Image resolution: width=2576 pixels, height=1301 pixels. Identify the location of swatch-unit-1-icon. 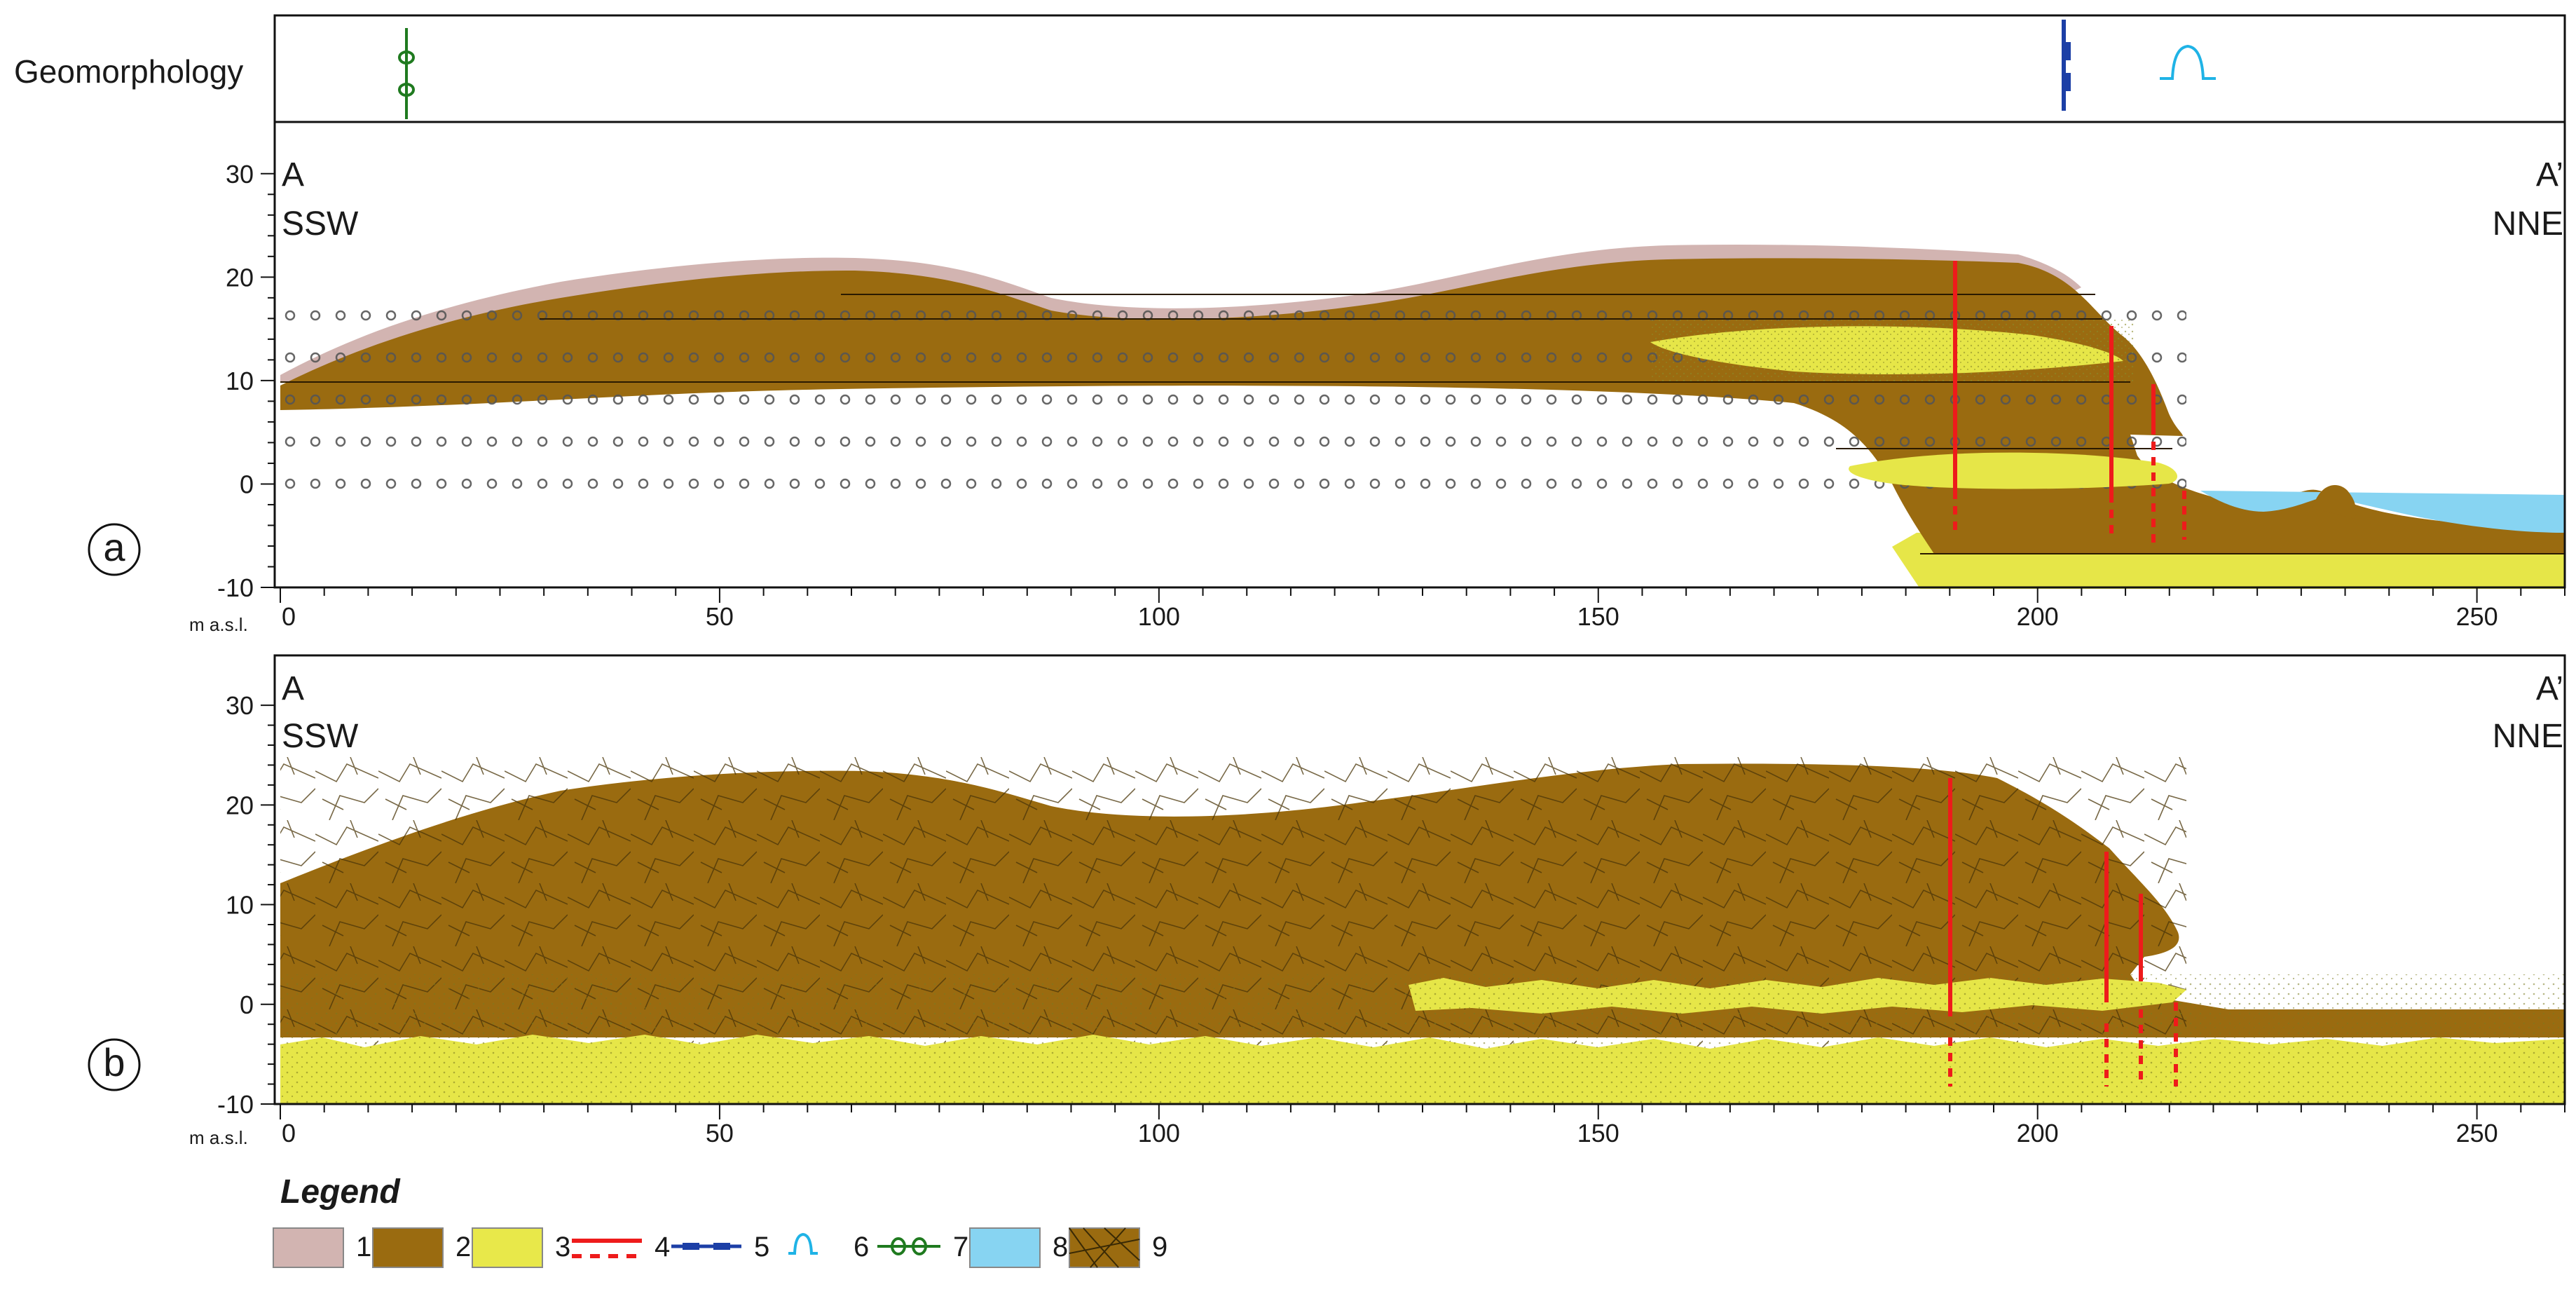
(308, 1247).